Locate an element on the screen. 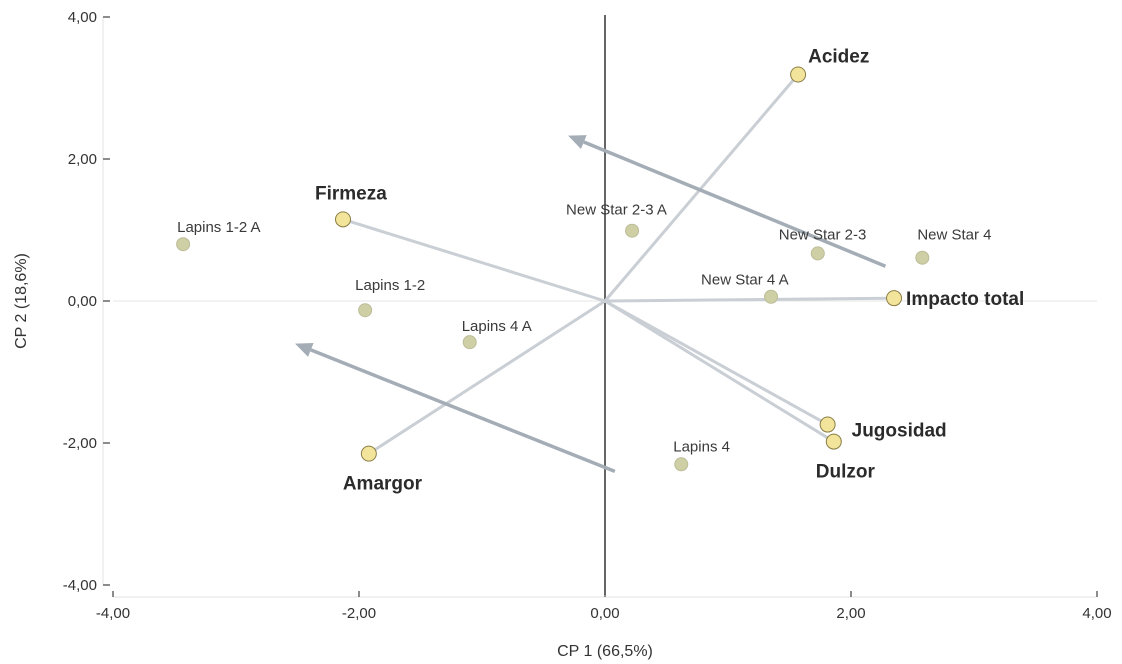 This screenshot has height=664, width=1122. x-tick-label: -4,00 is located at coordinates (113, 613).